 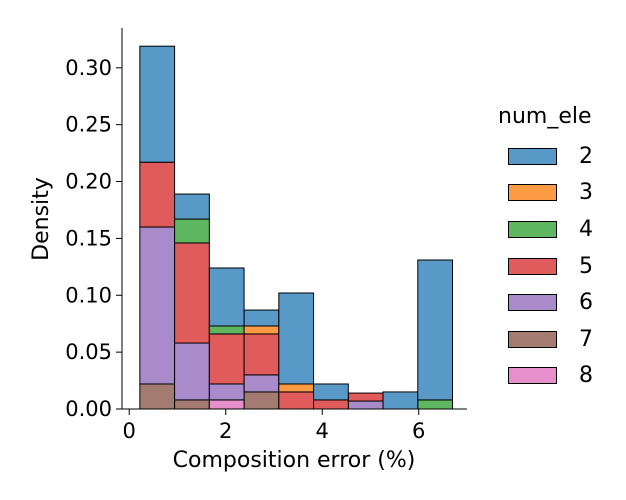 I want to click on y-tick-label: 0.25, so click(x=88, y=125).